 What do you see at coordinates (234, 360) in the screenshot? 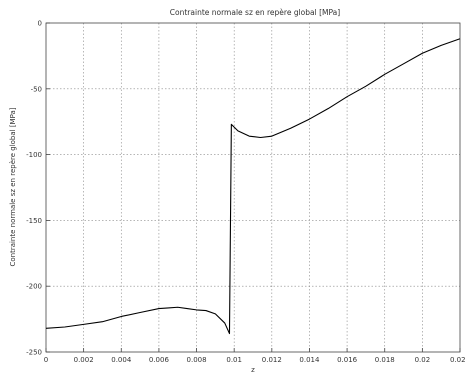
I see `x-tick-label: 0.01` at bounding box center [234, 360].